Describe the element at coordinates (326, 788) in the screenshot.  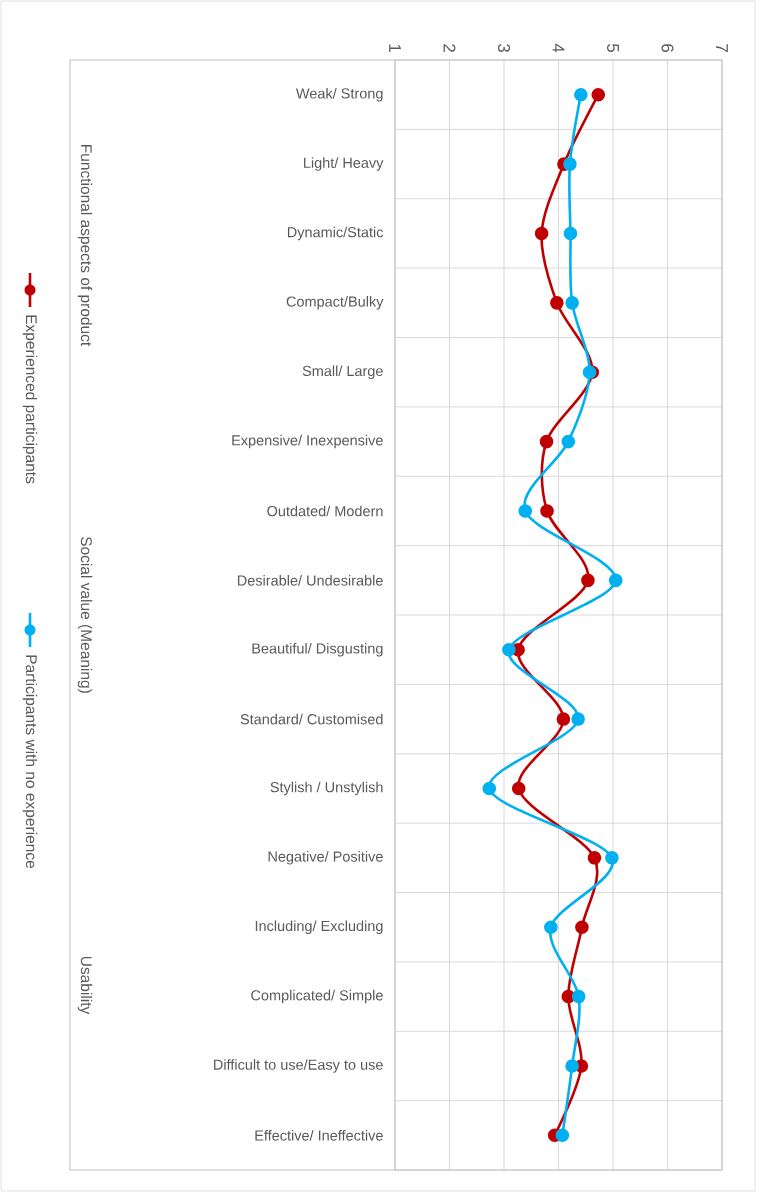
I see `y-tick-label: Stylish / Unstylish` at that location.